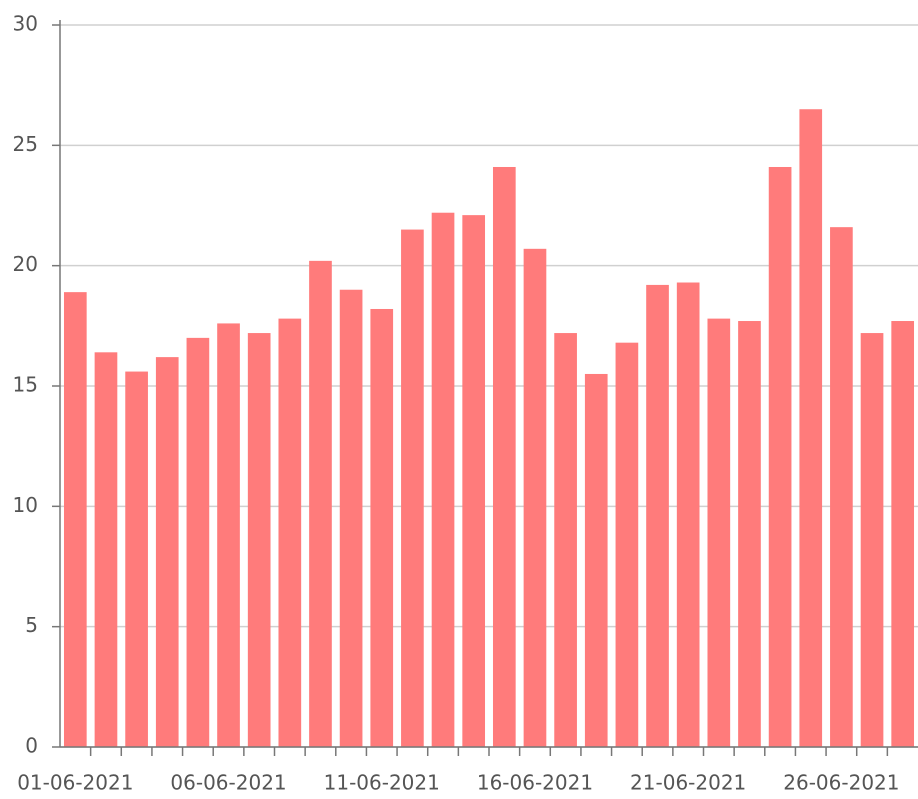 The height and width of the screenshot is (799, 918). I want to click on x-tick-label: 16-06-2021, so click(535, 783).